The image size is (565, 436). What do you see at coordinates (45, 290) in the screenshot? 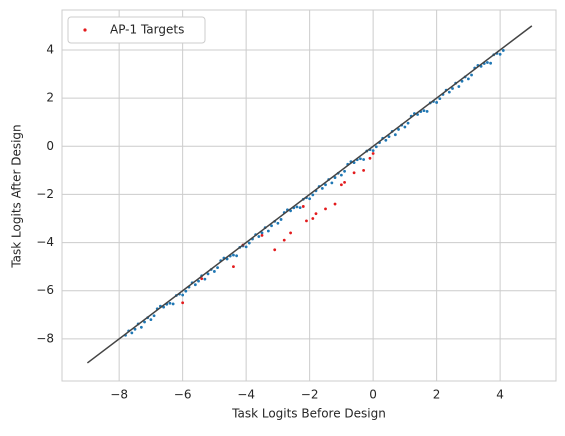
I see `y-tick-label: −6` at bounding box center [45, 290].